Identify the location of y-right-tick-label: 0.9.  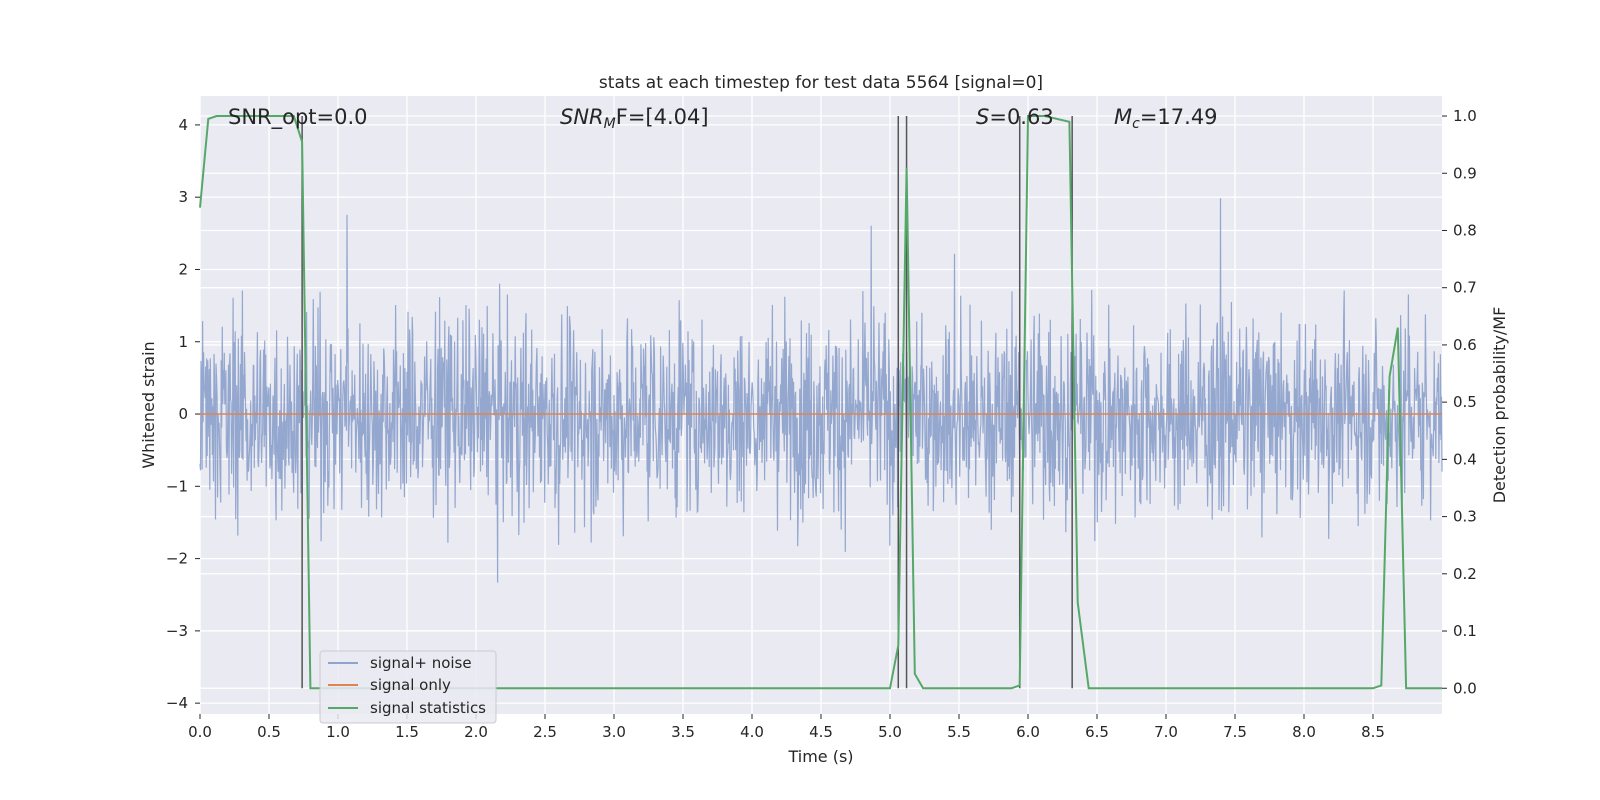
(1465, 173).